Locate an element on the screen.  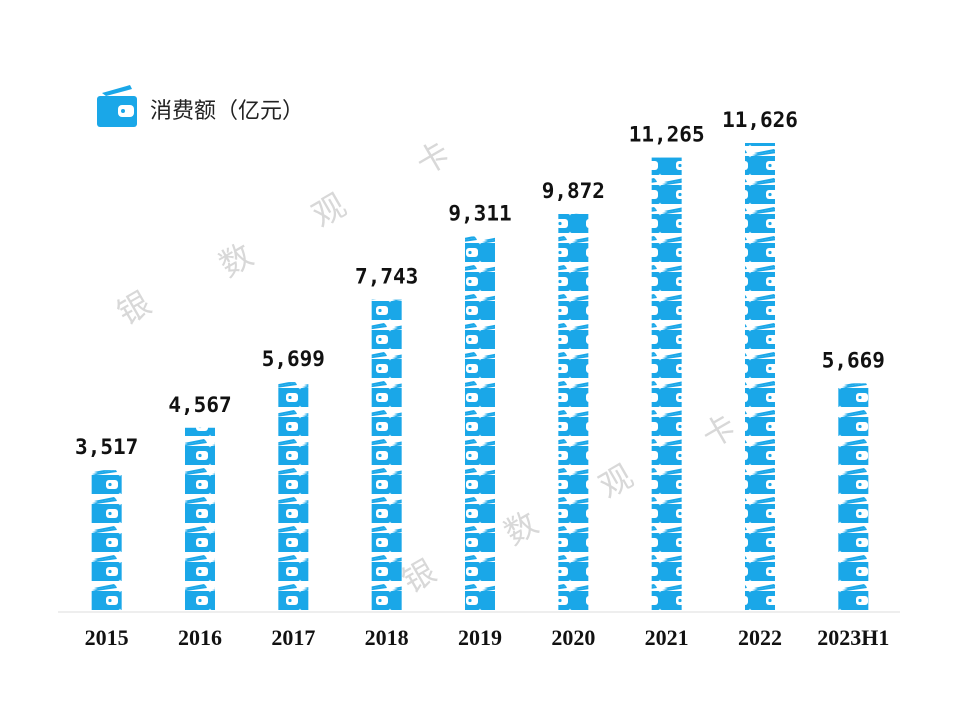
value-label: 9,872 is located at coordinates (573, 191).